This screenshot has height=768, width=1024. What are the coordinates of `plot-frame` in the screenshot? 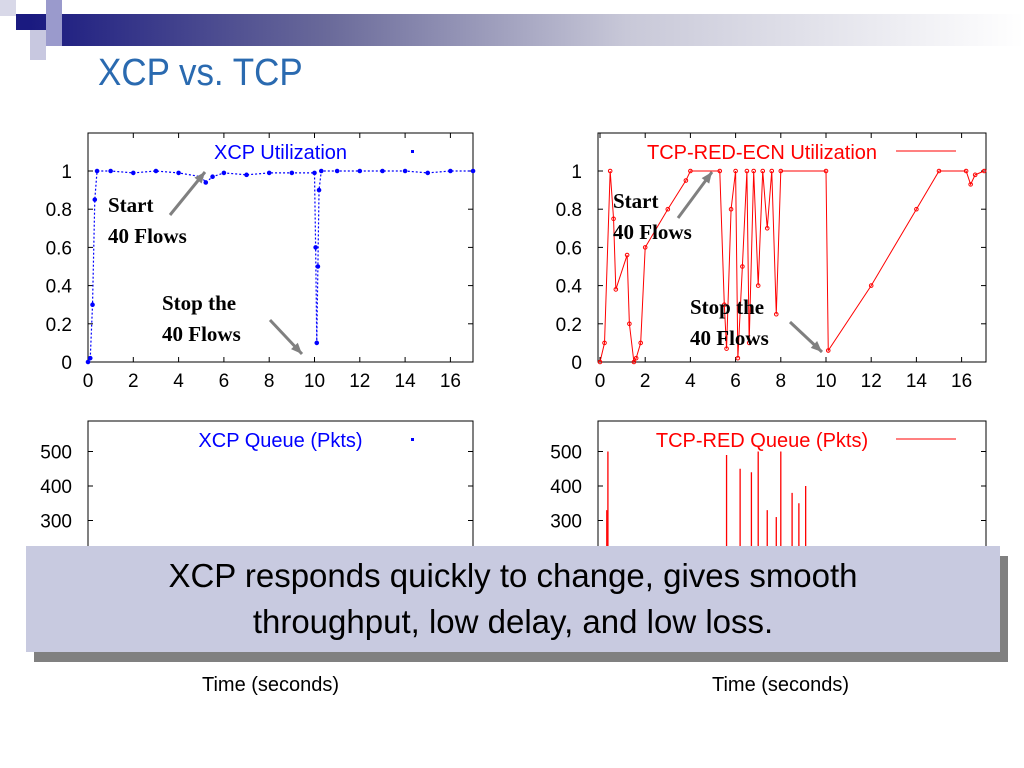 It's located at (792, 247).